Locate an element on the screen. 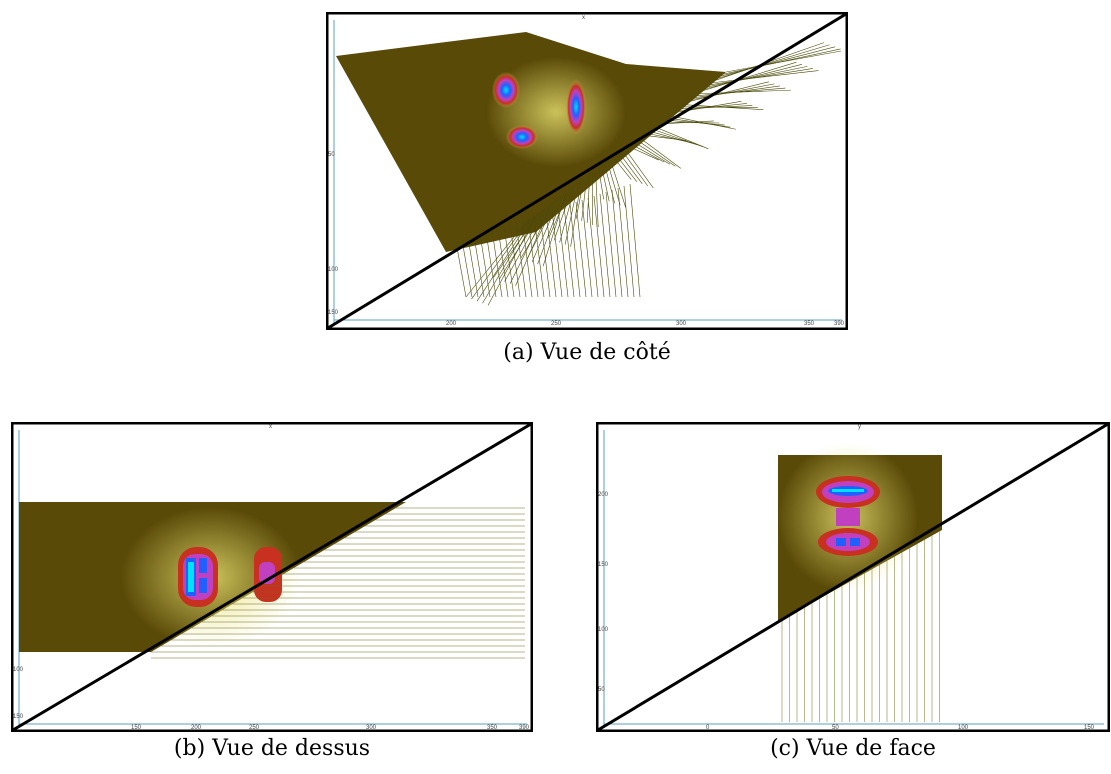 The image size is (1111, 774). tick-label: 300 is located at coordinates (681, 324).